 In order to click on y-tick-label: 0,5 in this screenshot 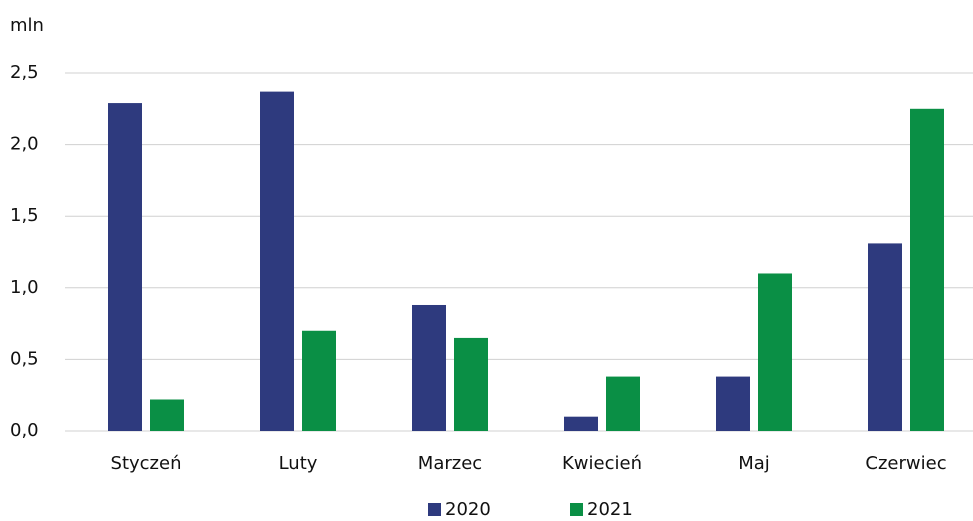, I will do `click(24, 358)`.